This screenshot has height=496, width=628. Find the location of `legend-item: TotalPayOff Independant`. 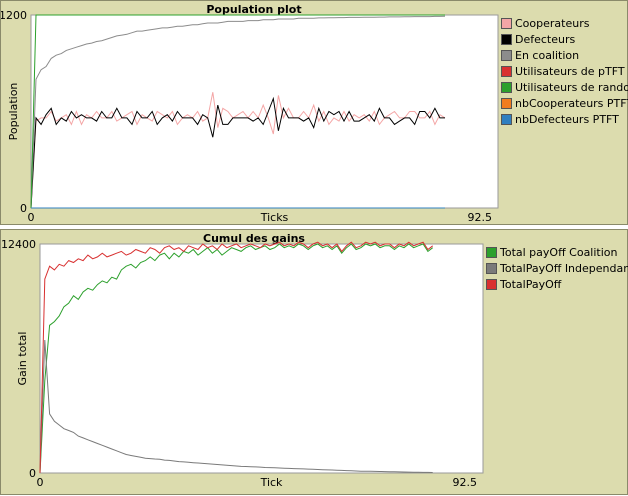

legend-item: TotalPayOff Independant is located at coordinates (557, 269).